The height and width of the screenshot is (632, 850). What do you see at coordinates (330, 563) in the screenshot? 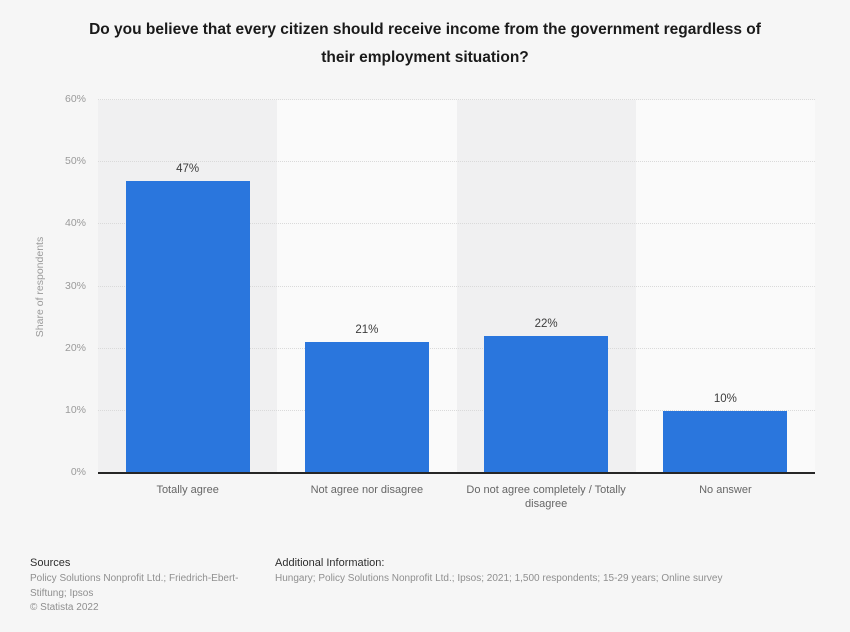
I see `additional-info-heading: Additional Information:` at bounding box center [330, 563].